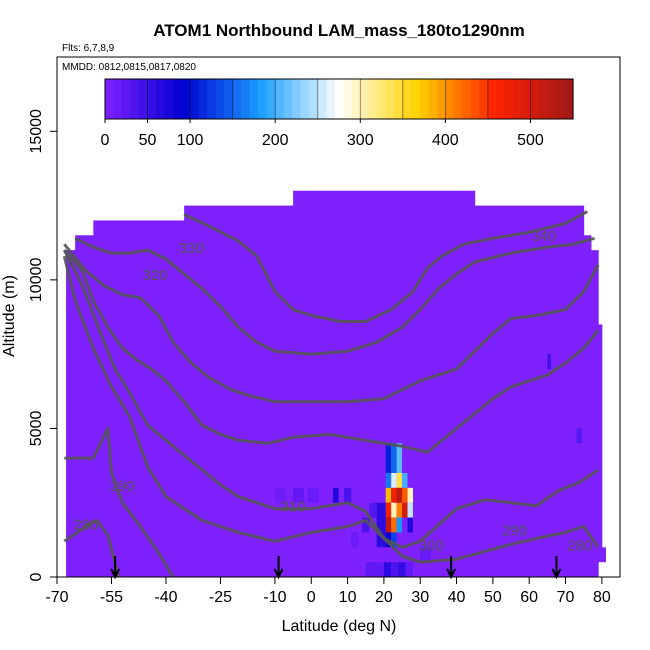  Describe the element at coordinates (9, 316) in the screenshot. I see `y-axis-label: Altitude (m)` at that location.